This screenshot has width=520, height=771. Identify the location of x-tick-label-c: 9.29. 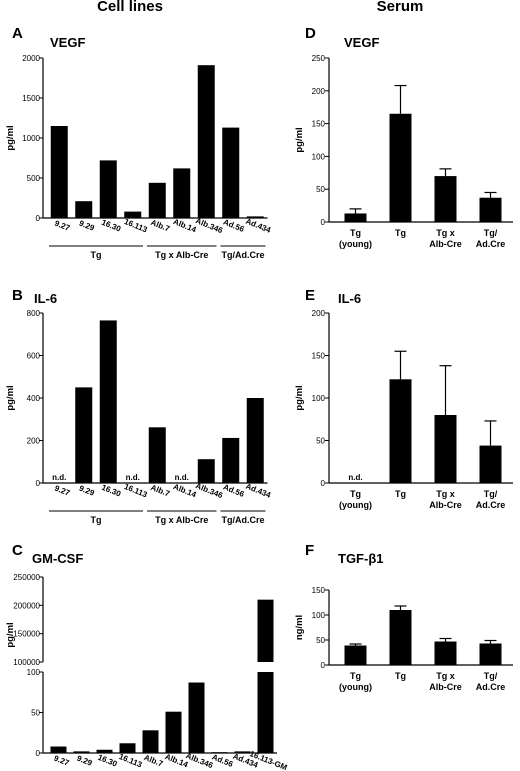
(85, 761).